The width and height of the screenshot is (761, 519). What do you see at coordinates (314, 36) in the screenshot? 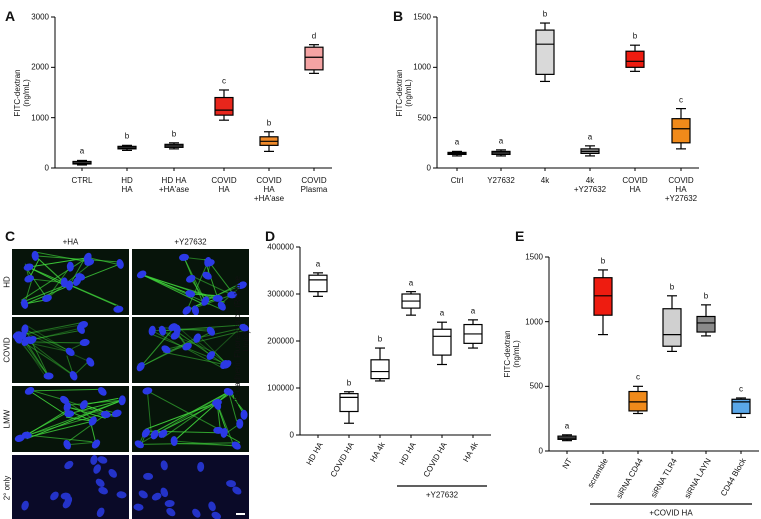
I see `significance-letter: d` at bounding box center [314, 36].